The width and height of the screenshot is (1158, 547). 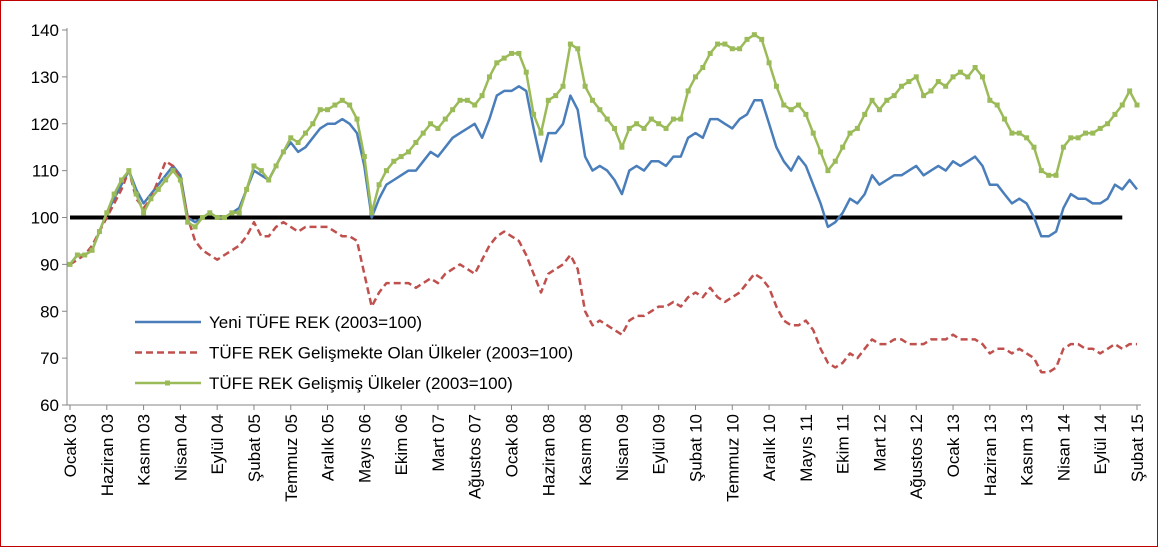 I want to click on x-tick-label: Ocak 08, so click(x=512, y=445).